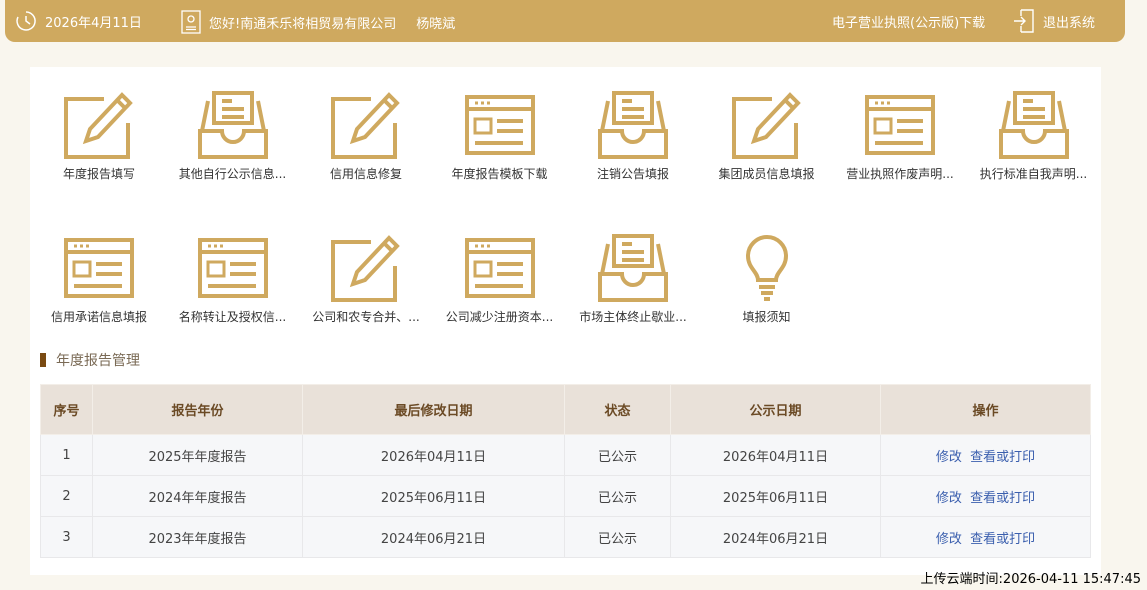 This screenshot has width=1147, height=590. Describe the element at coordinates (433, 496) in the screenshot. I see `cell-modified: 2025年06月11日` at that location.